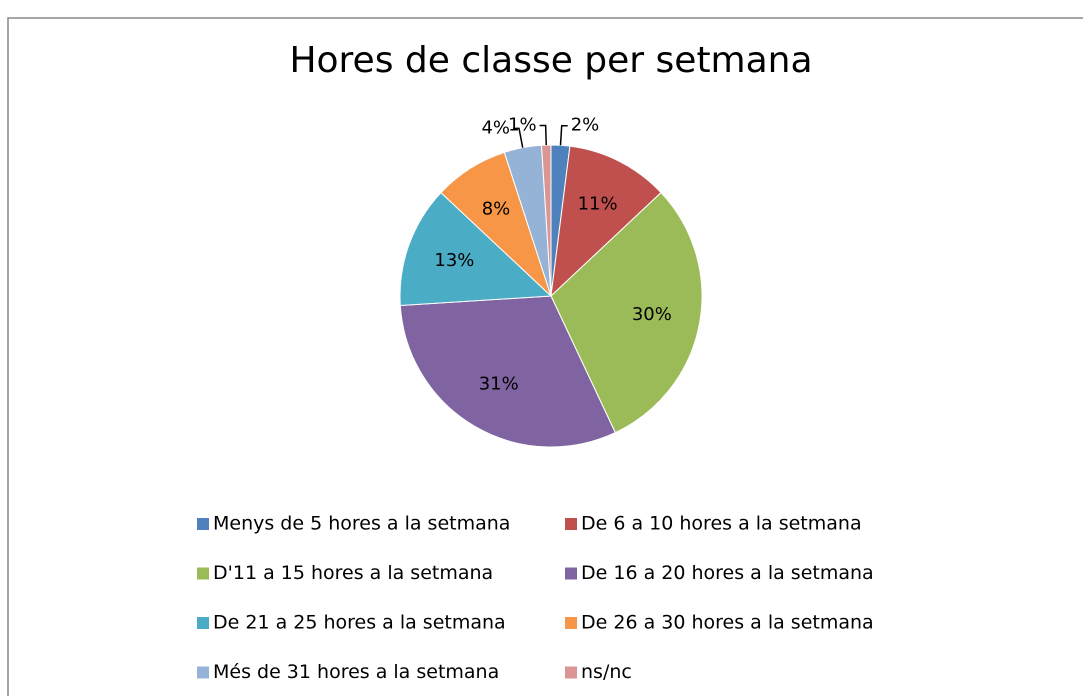 The width and height of the screenshot is (1083, 696). What do you see at coordinates (496, 208) in the screenshot?
I see `data-label: 8%` at bounding box center [496, 208].